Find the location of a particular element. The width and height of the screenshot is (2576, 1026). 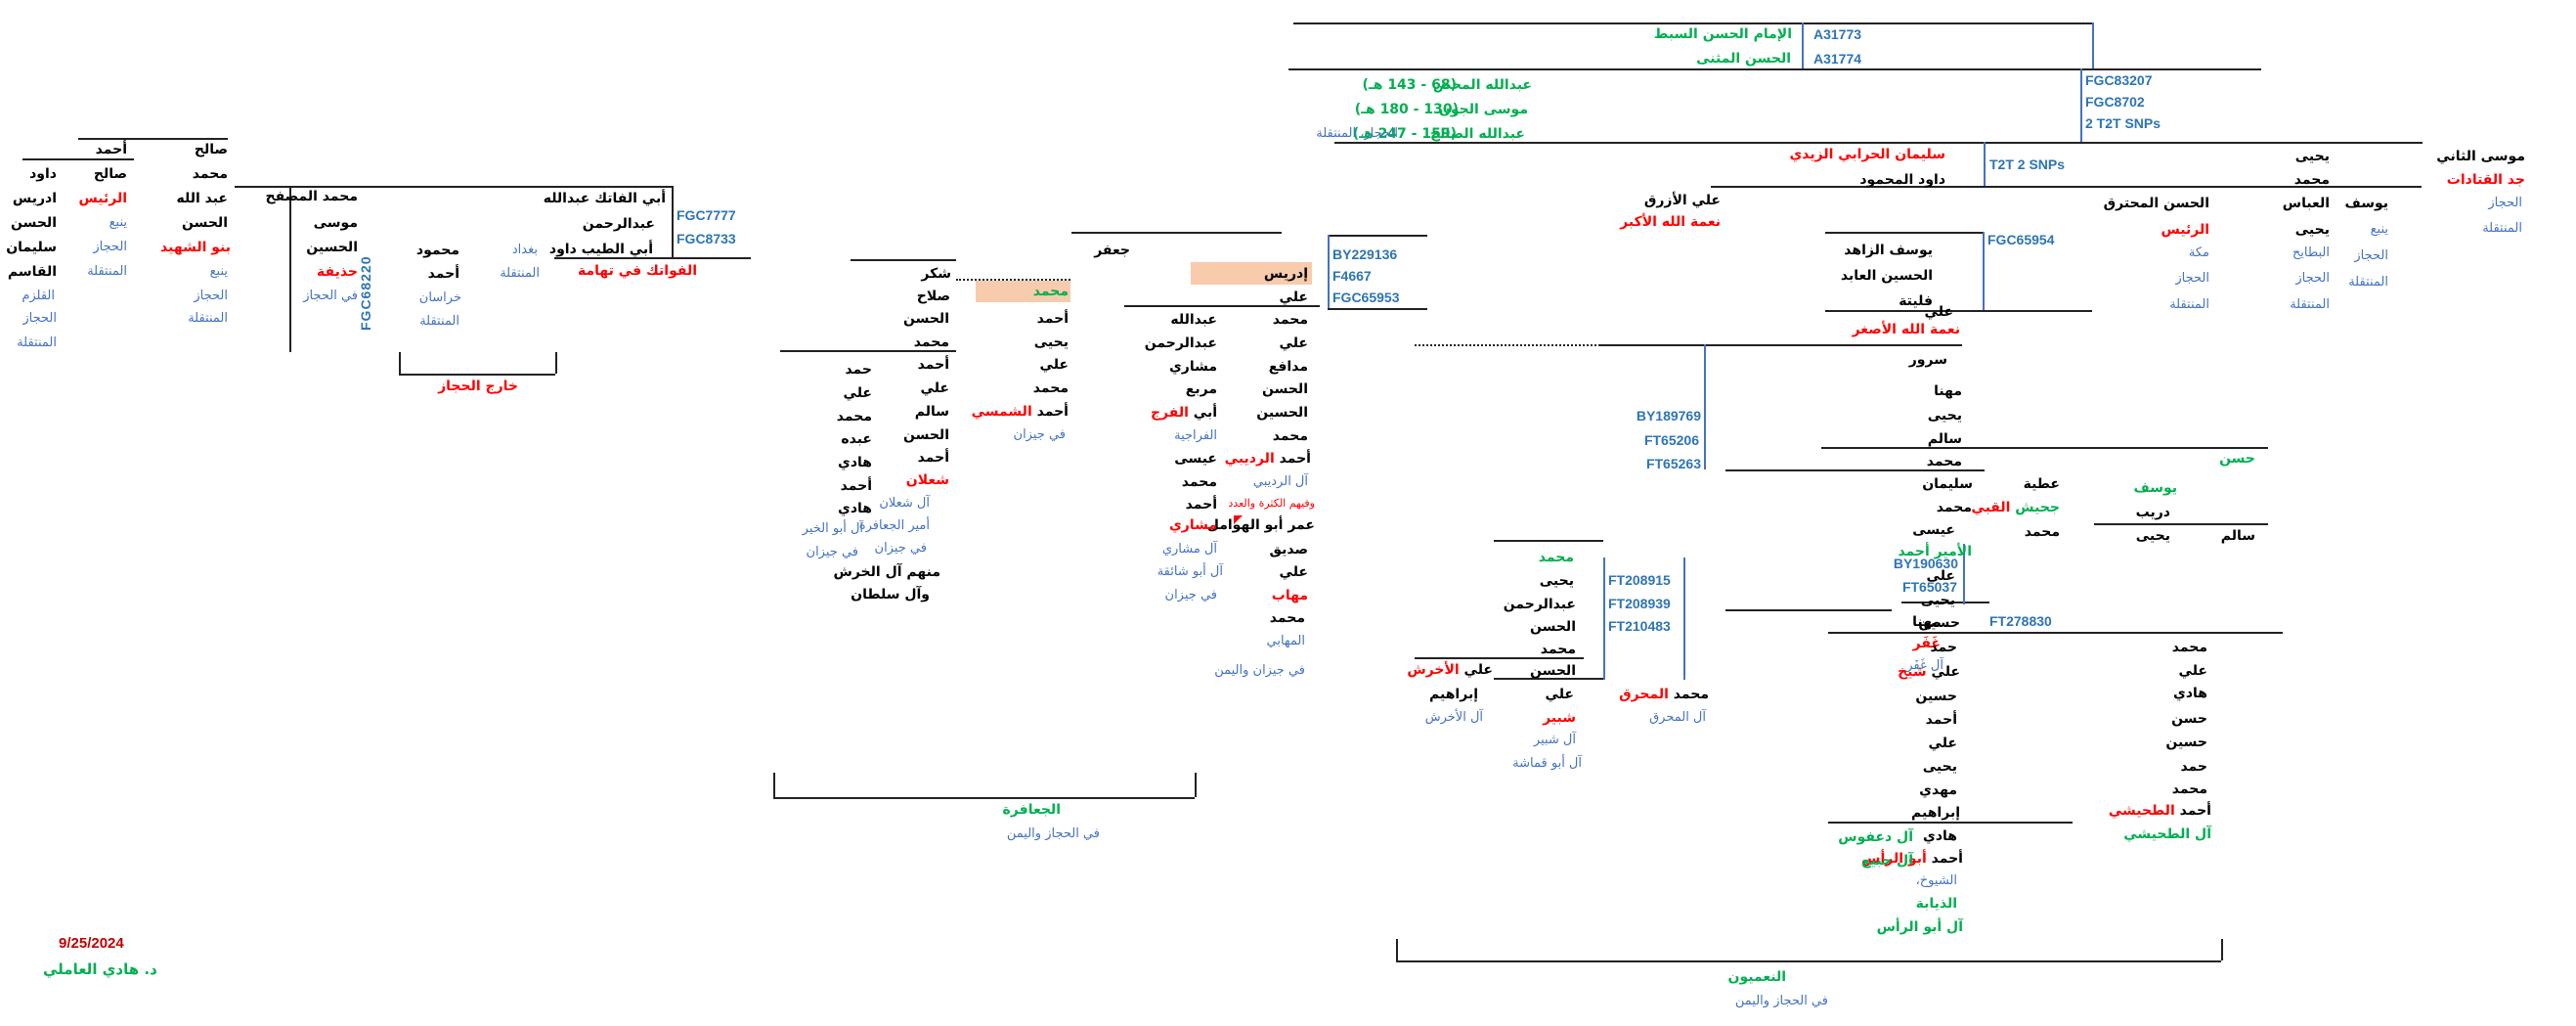

person-cell: الحسن المحترق is located at coordinates (2156, 203).